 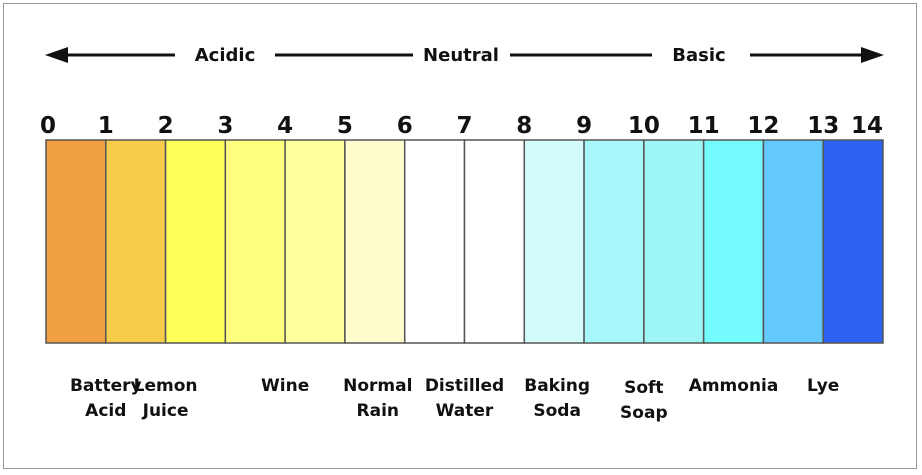 I want to click on tick-label-0: 0, so click(x=48, y=126).